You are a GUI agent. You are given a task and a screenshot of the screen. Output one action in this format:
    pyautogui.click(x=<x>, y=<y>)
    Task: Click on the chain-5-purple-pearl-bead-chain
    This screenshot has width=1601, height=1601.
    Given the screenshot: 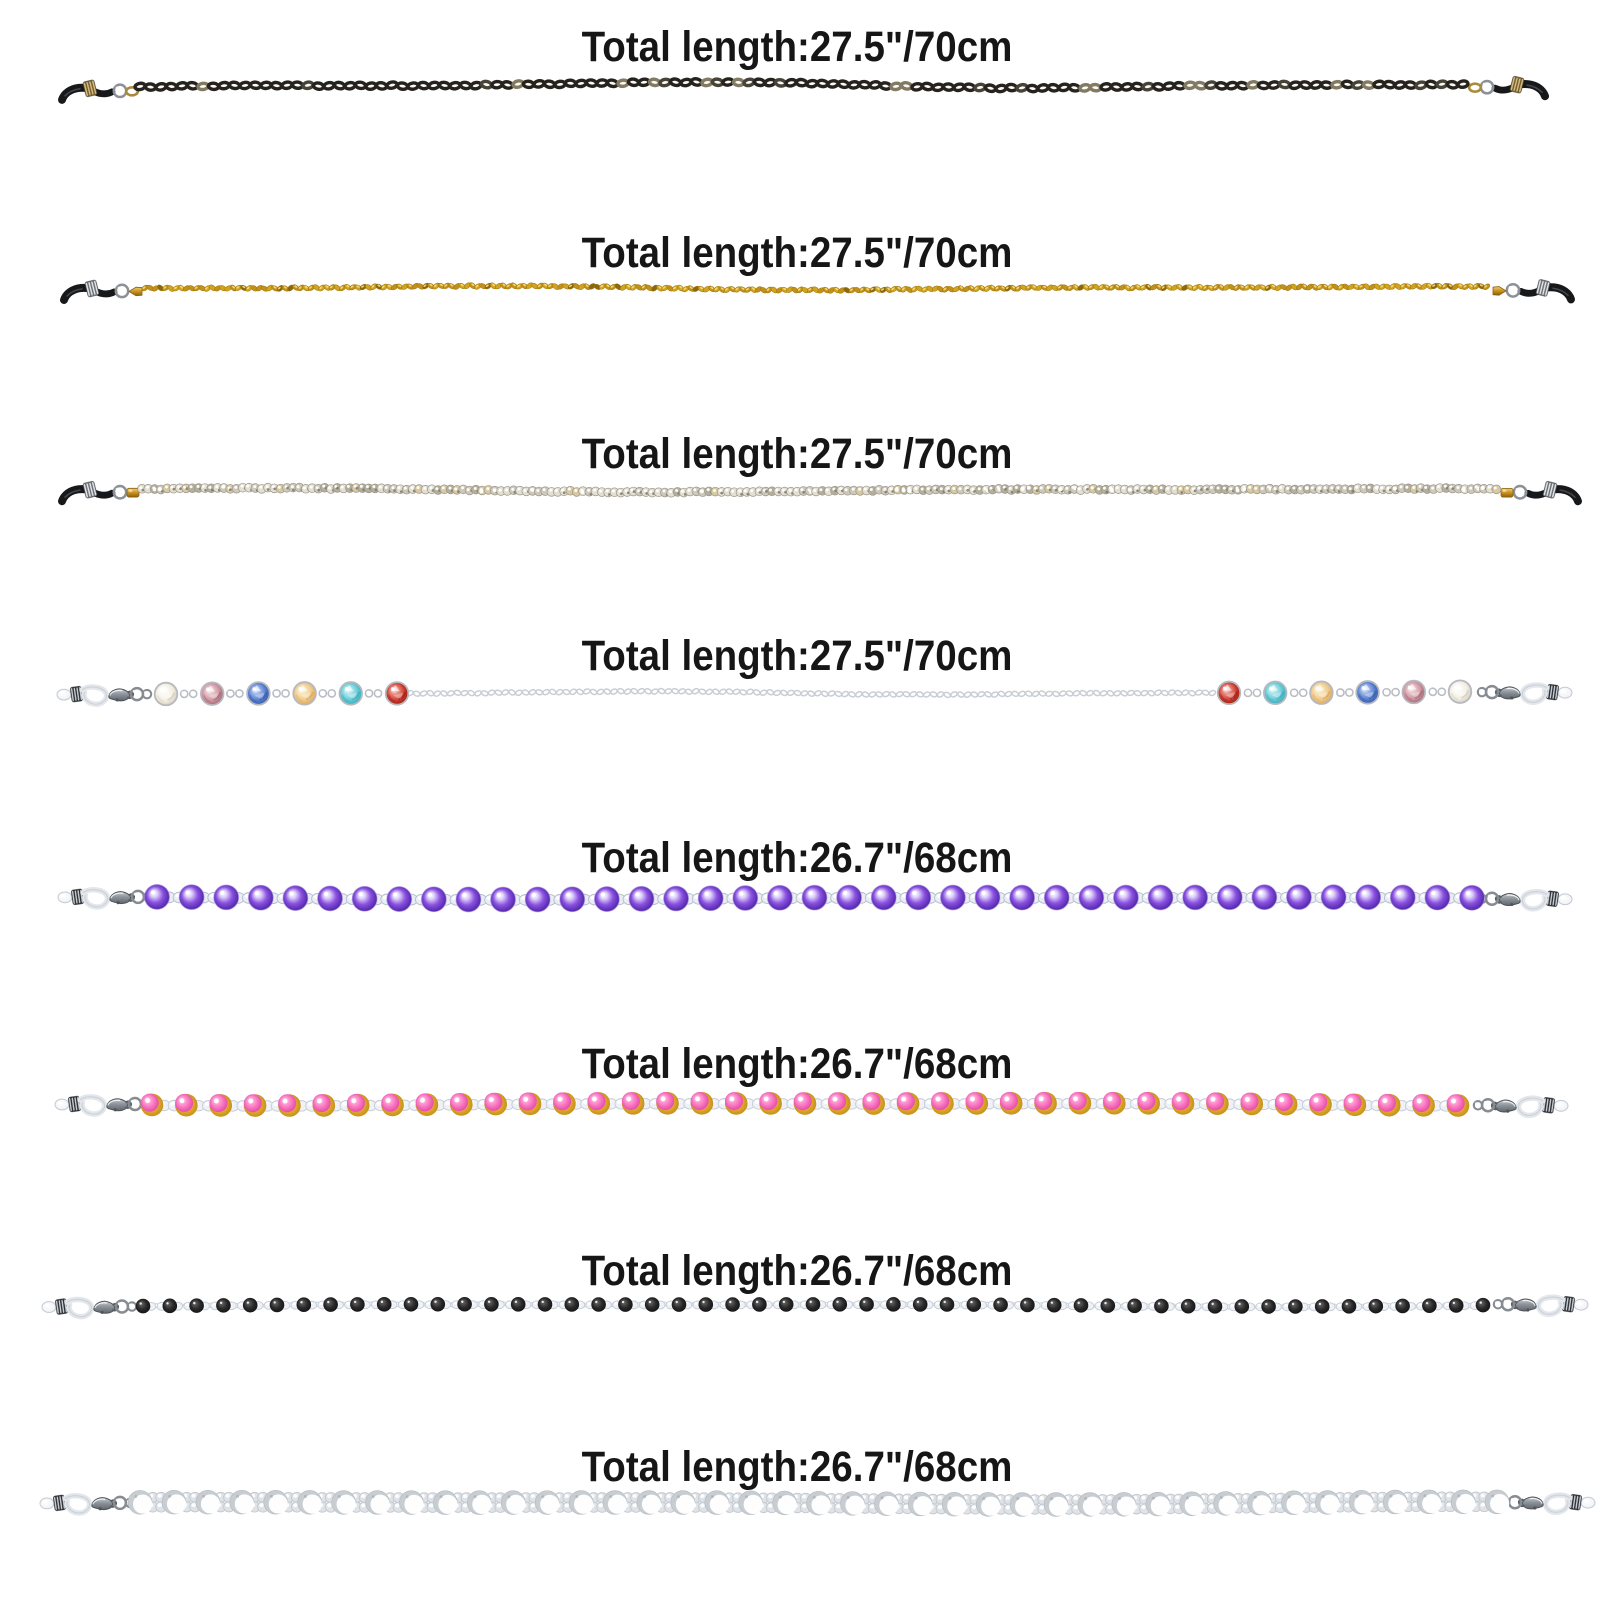 What is the action you would take?
    pyautogui.click(x=815, y=898)
    